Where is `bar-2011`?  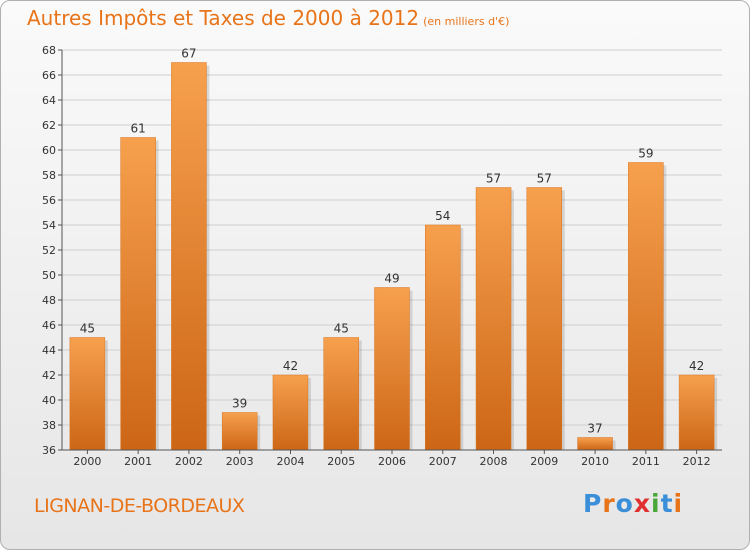 bar-2011 is located at coordinates (646, 306).